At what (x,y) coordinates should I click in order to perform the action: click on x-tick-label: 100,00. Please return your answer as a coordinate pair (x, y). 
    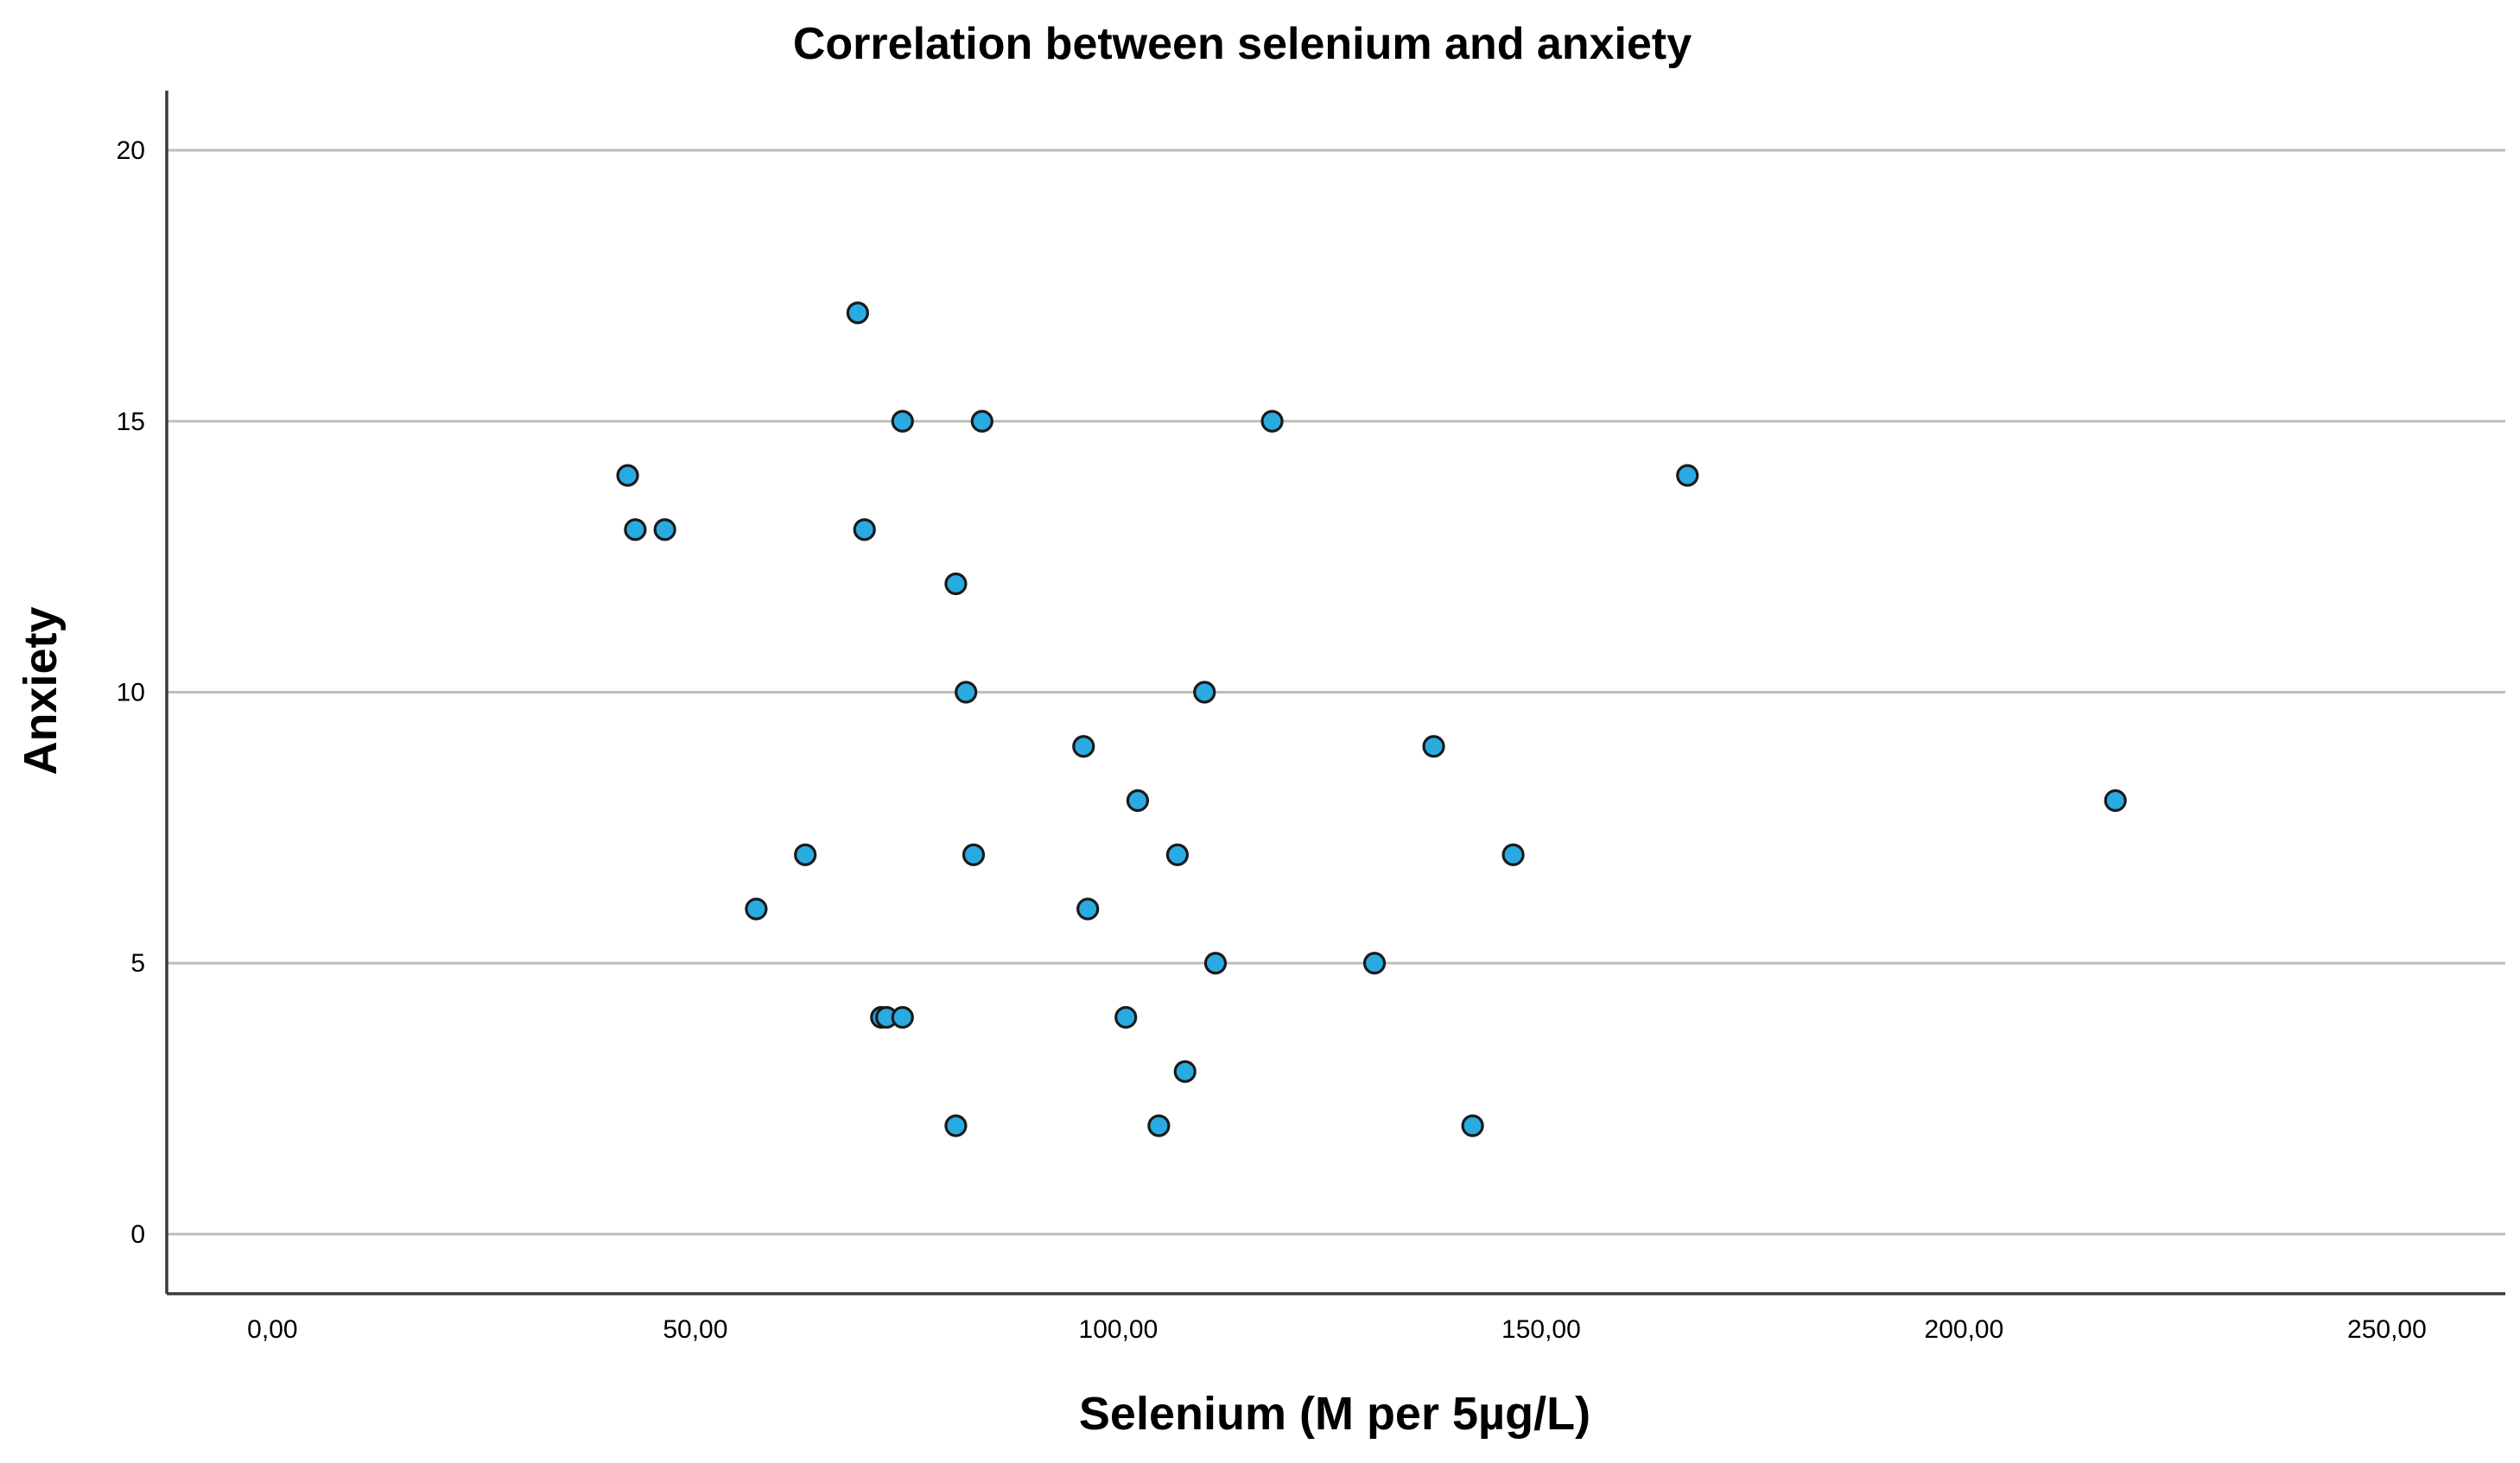
    Looking at the image, I should click on (1118, 1329).